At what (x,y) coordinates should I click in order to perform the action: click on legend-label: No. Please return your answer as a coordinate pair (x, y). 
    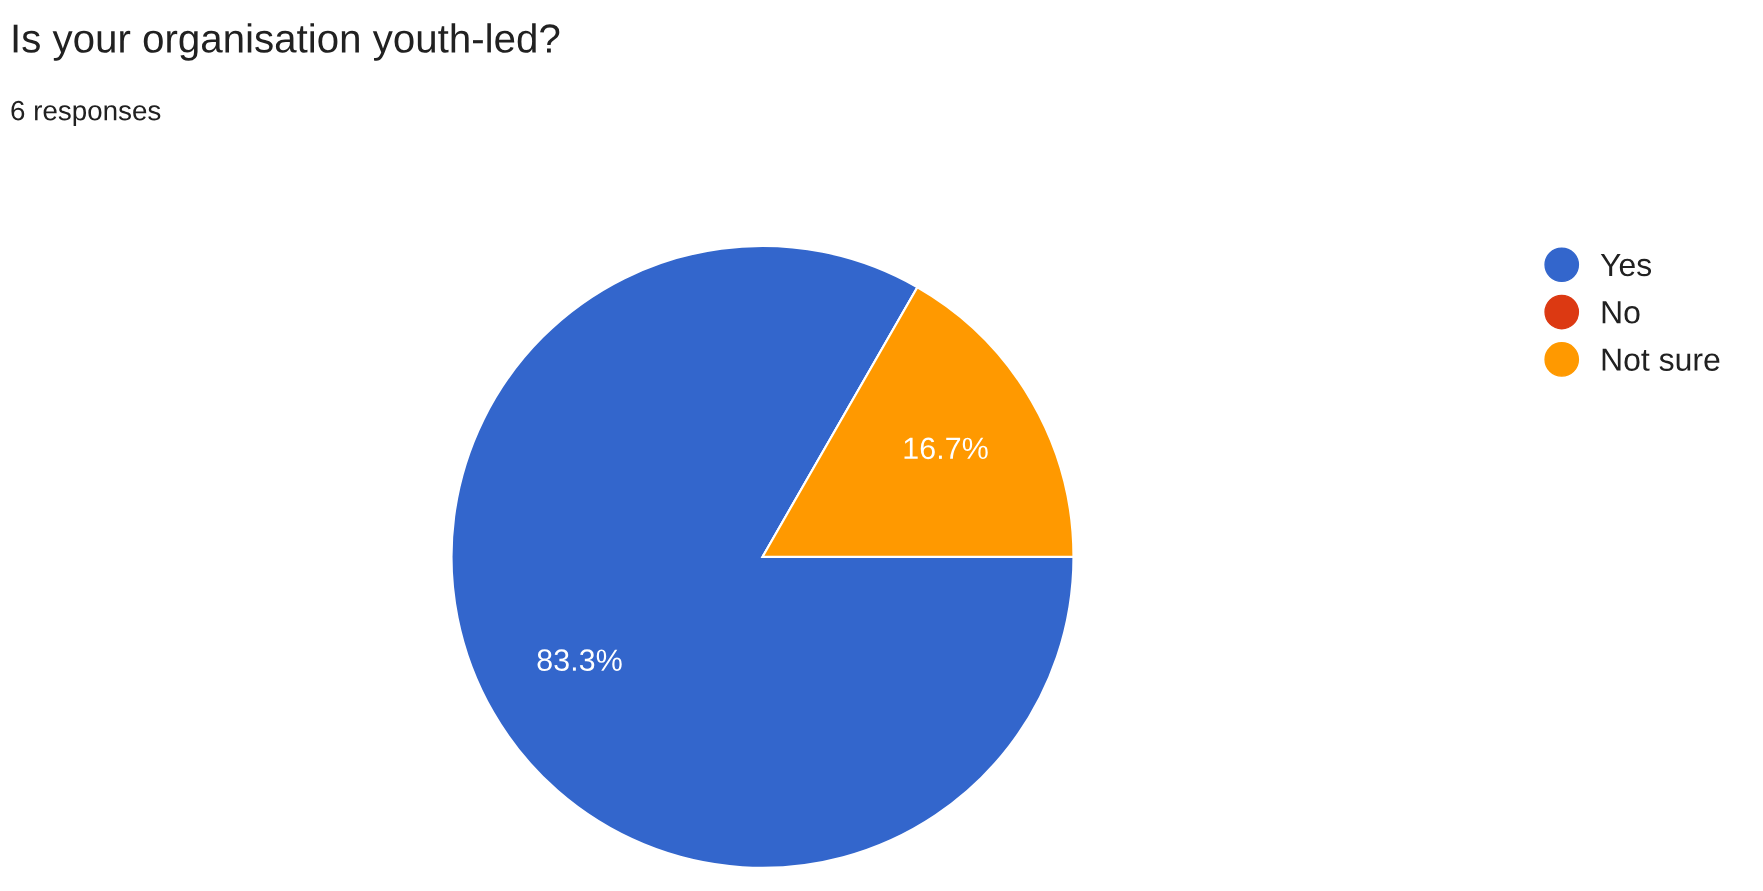
    Looking at the image, I should click on (1621, 312).